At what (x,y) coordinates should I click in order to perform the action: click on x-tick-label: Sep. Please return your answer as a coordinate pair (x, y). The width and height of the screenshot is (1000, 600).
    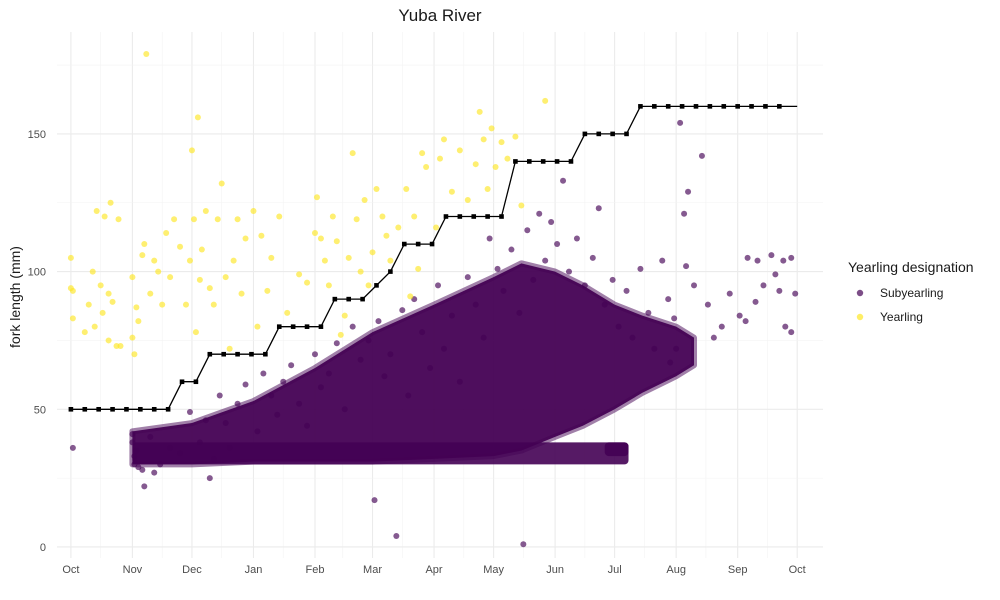
    Looking at the image, I should click on (738, 570).